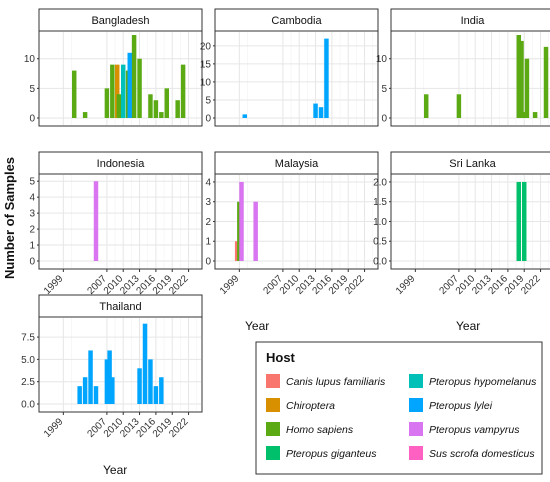  Describe the element at coordinates (380, 222) in the screenshot. I see `y-tick-label: 1.0` at that location.